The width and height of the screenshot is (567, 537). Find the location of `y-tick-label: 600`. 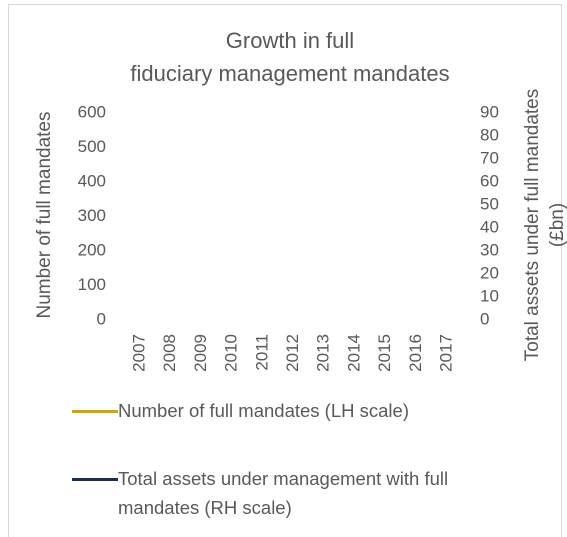

y-tick-label: 600 is located at coordinates (92, 111).